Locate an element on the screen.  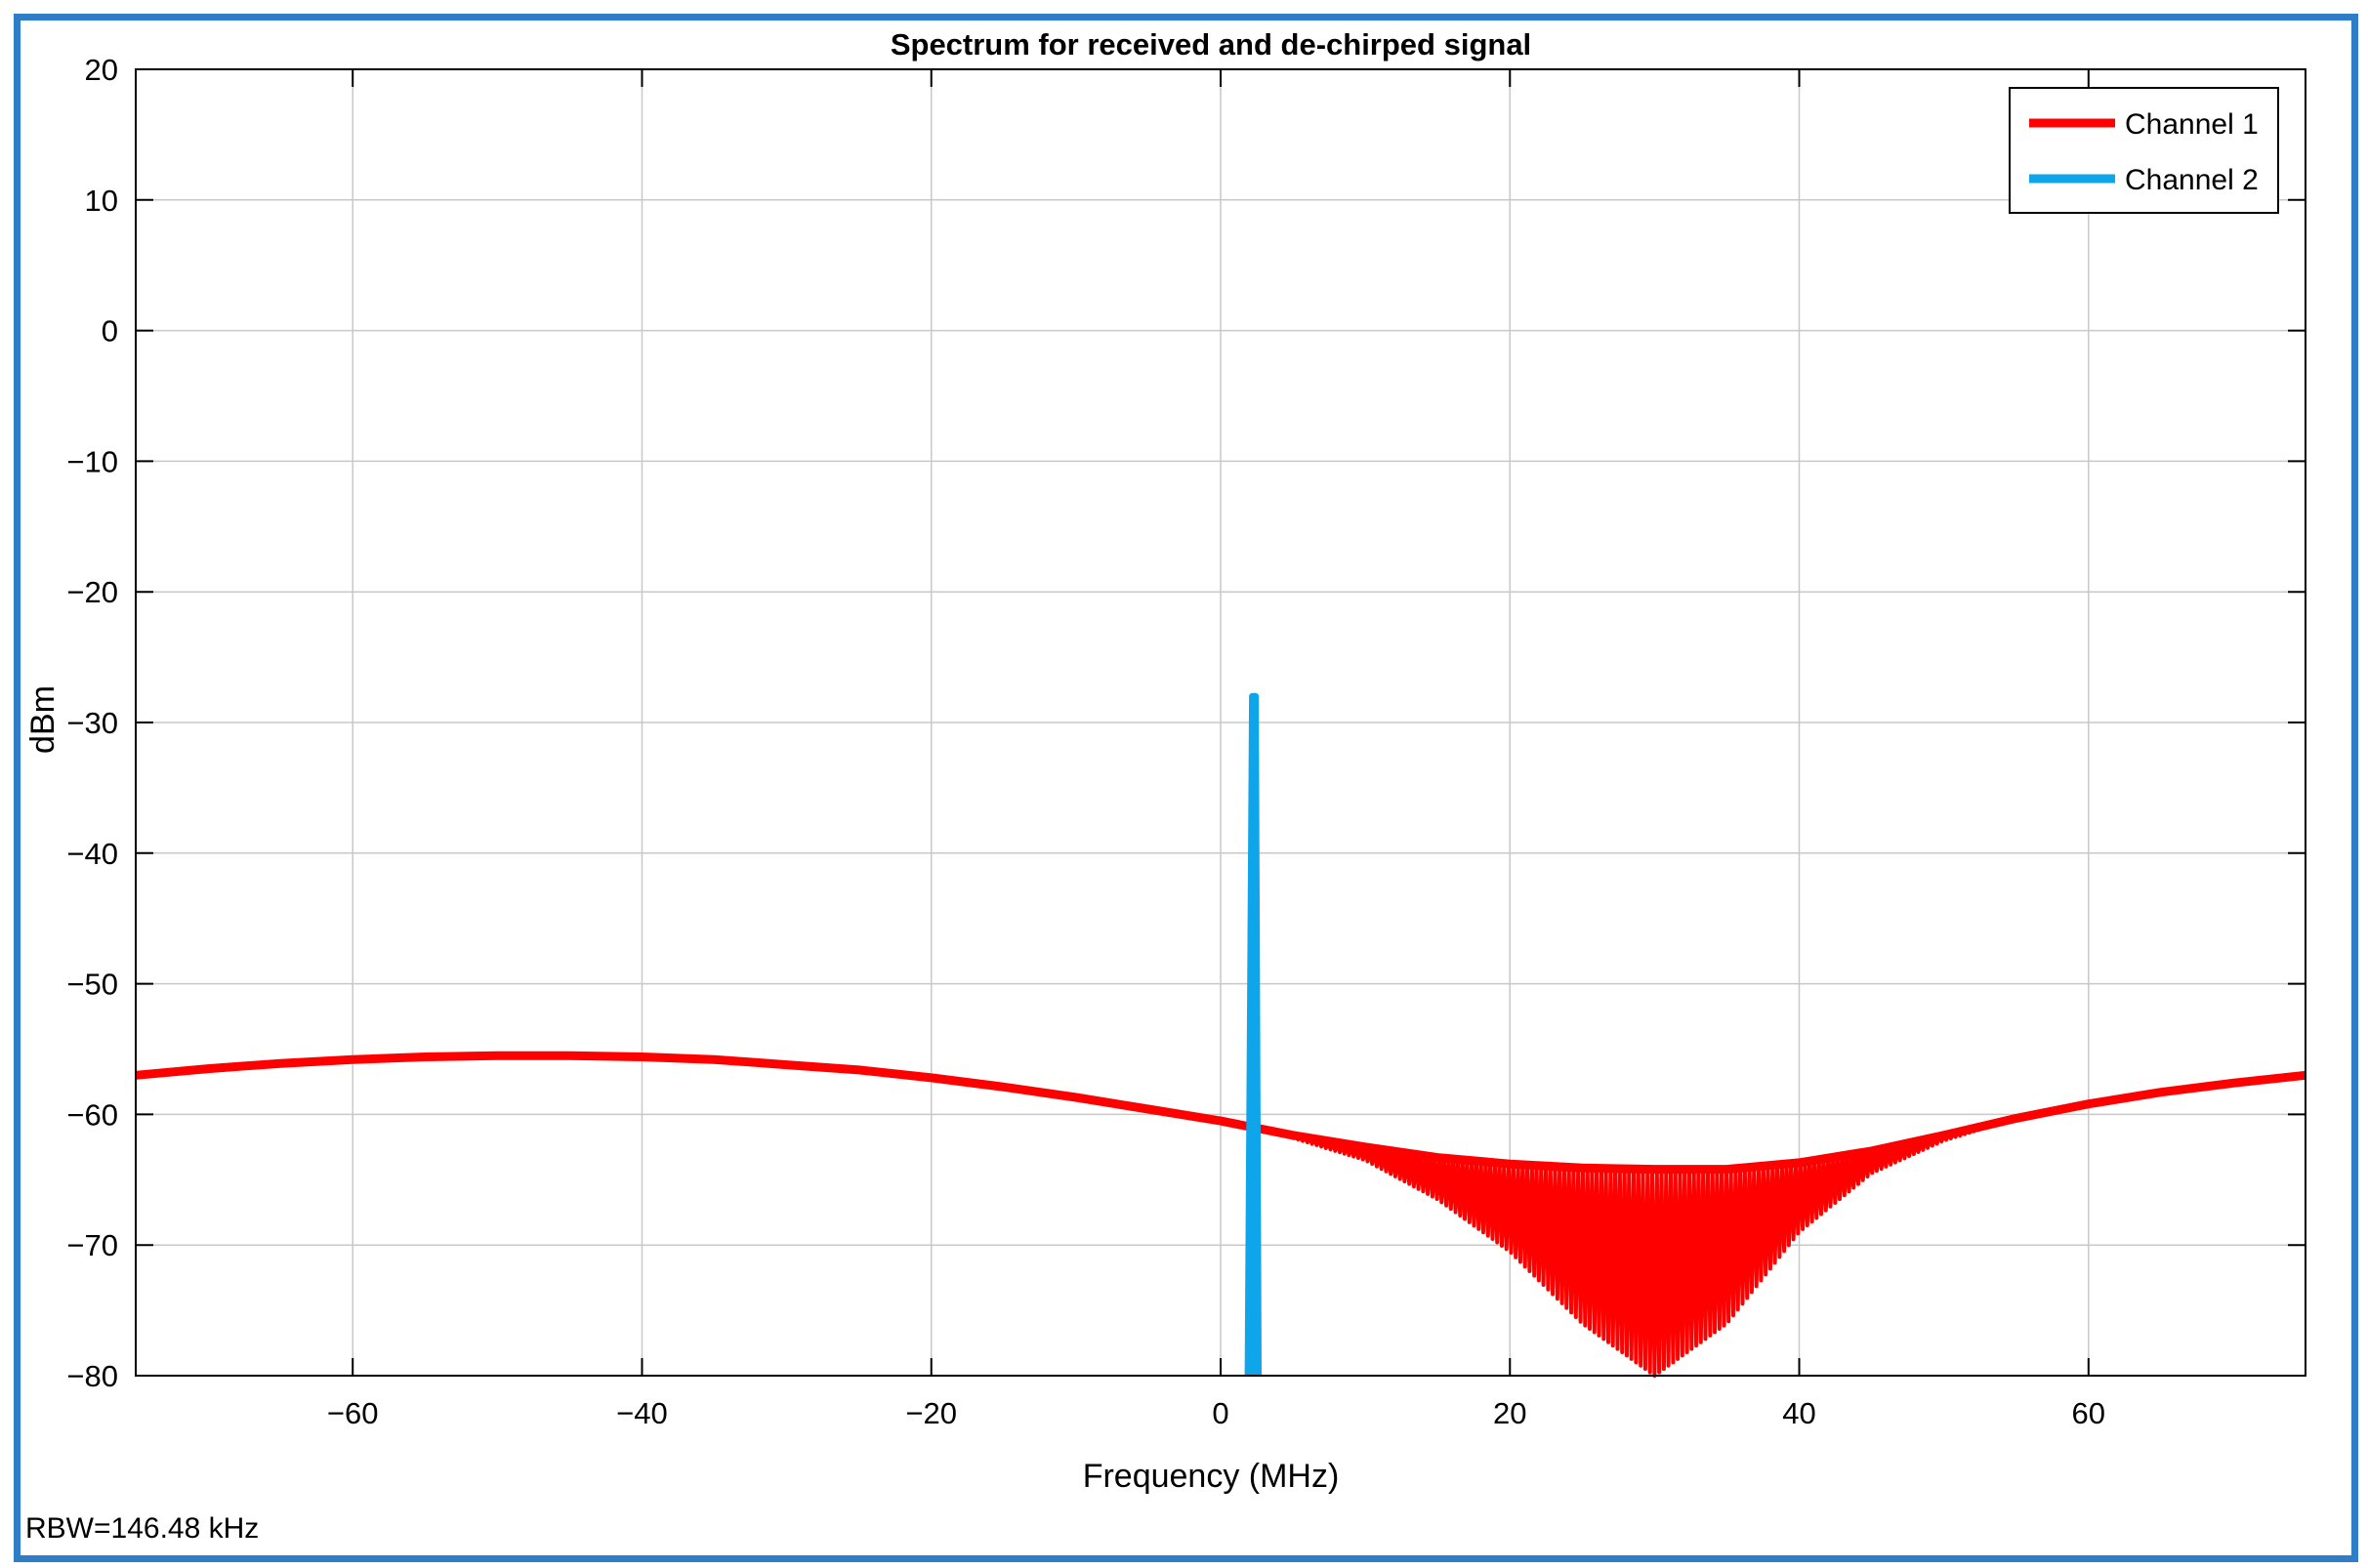
y-tick-label: −40 is located at coordinates (92, 854).